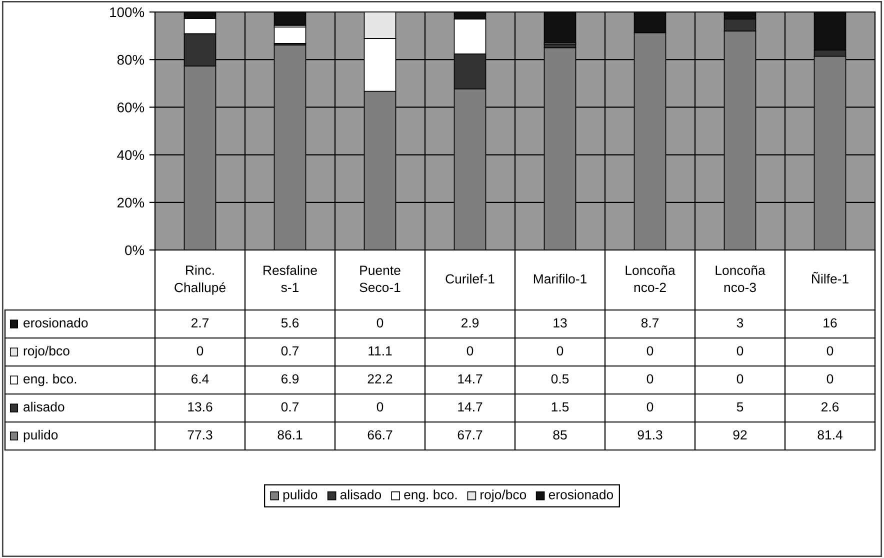 This screenshot has height=558, width=884. Describe the element at coordinates (130, 155) in the screenshot. I see `y-tick-label: 40%` at that location.